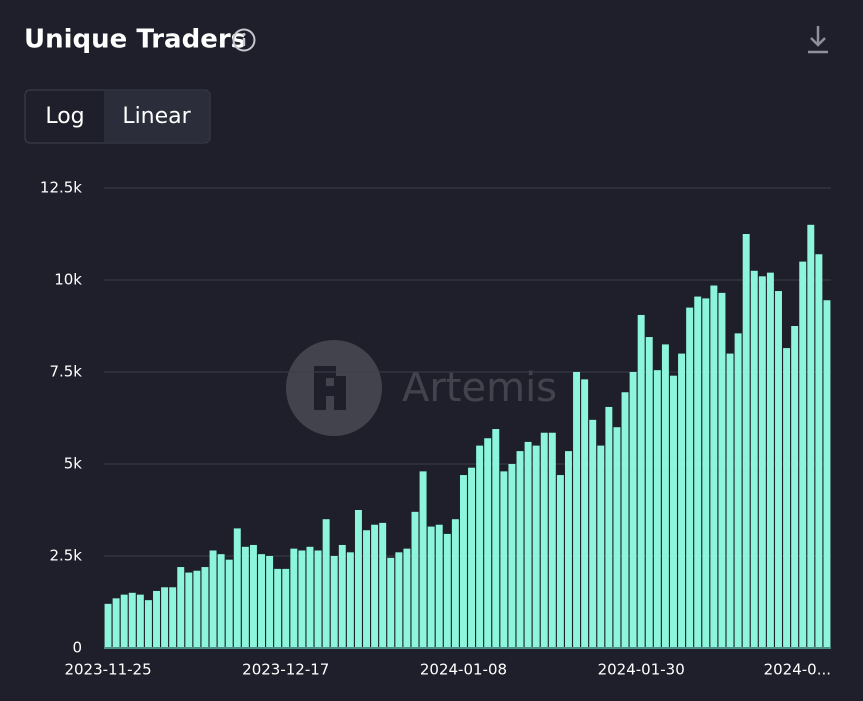  I want to click on y-tick-label: 10k, so click(68, 280).